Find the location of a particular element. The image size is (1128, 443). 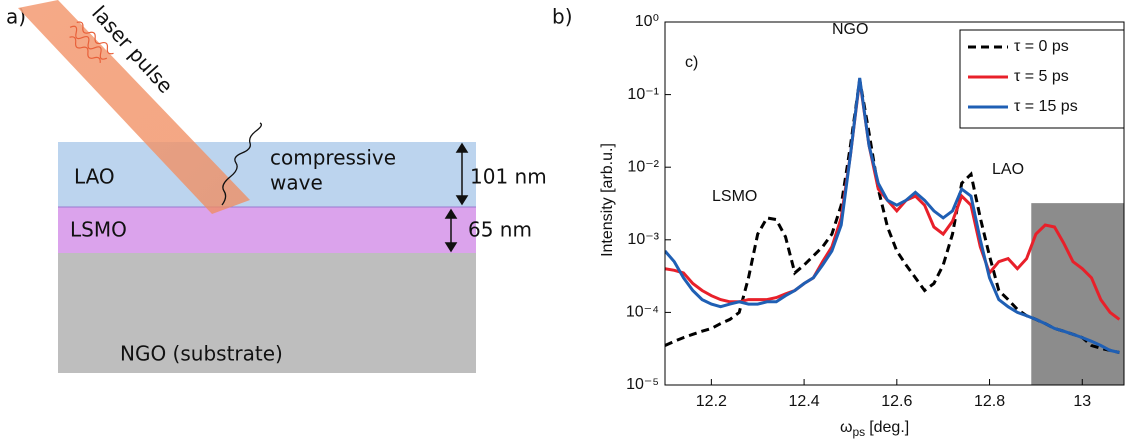

x-axis-label-part: ps is located at coordinates (859, 432).